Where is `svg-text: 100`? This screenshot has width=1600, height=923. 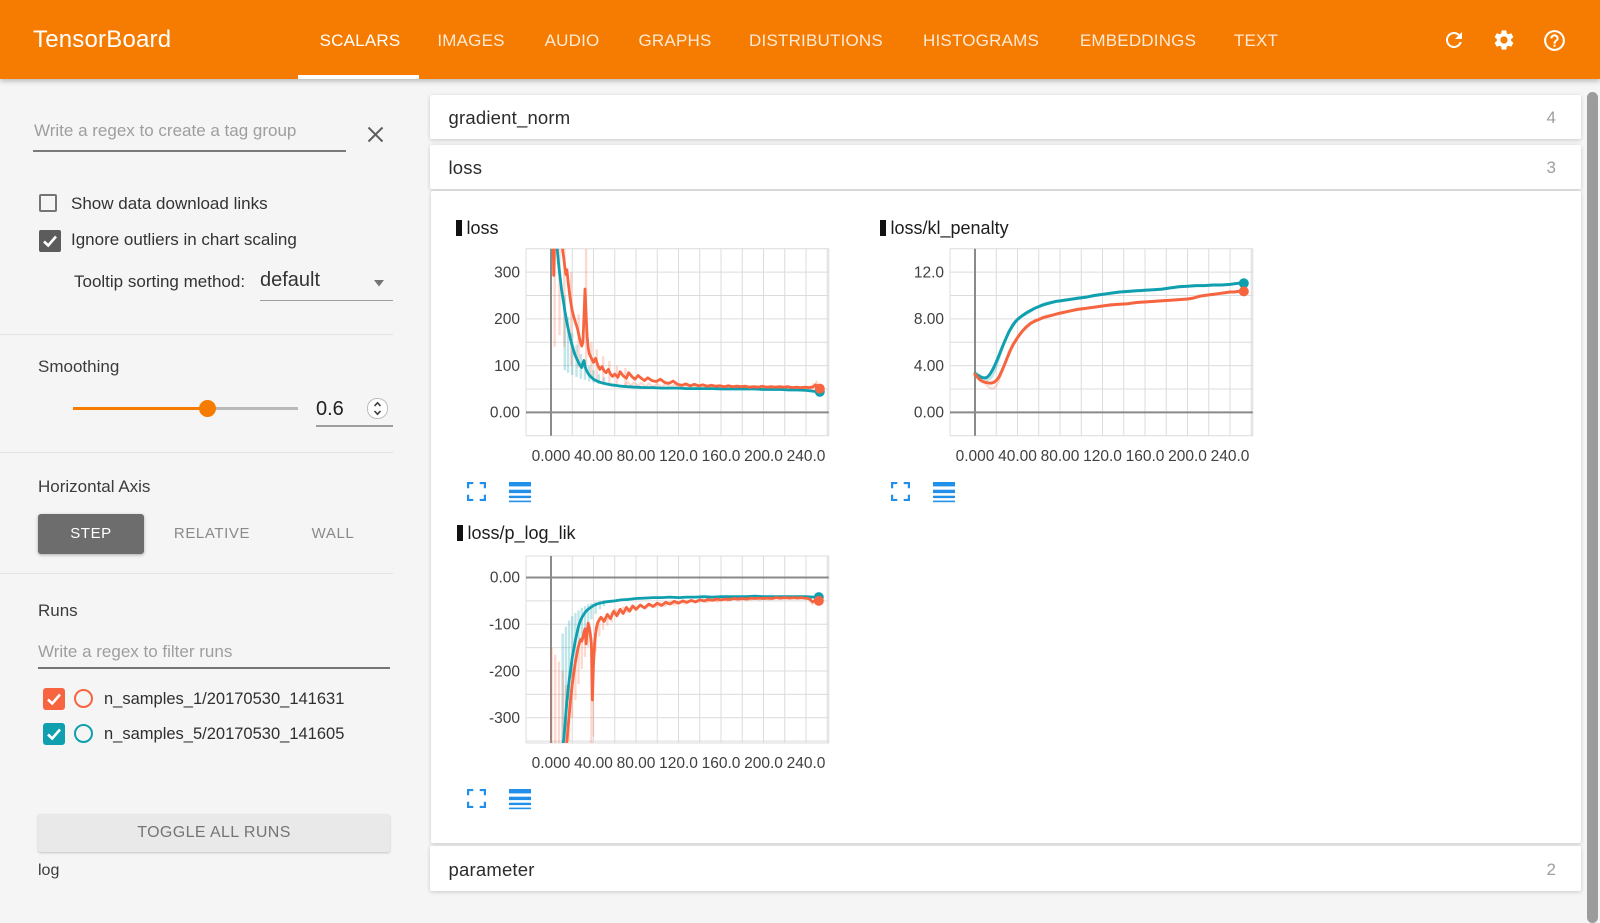
svg-text: 100 is located at coordinates (507, 366).